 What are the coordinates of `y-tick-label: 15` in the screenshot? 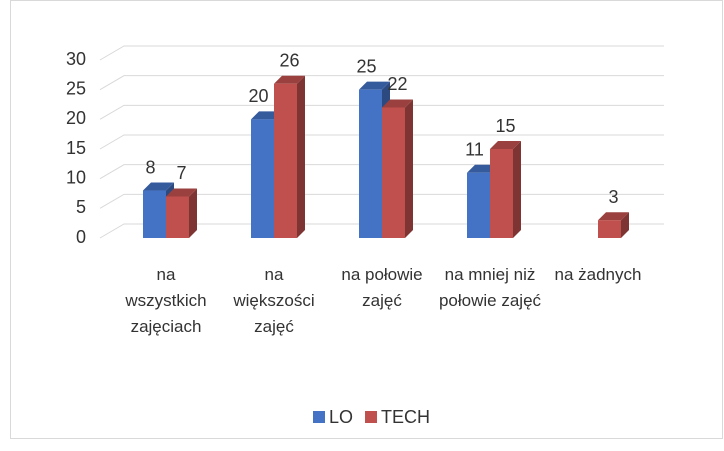 It's located at (76, 148).